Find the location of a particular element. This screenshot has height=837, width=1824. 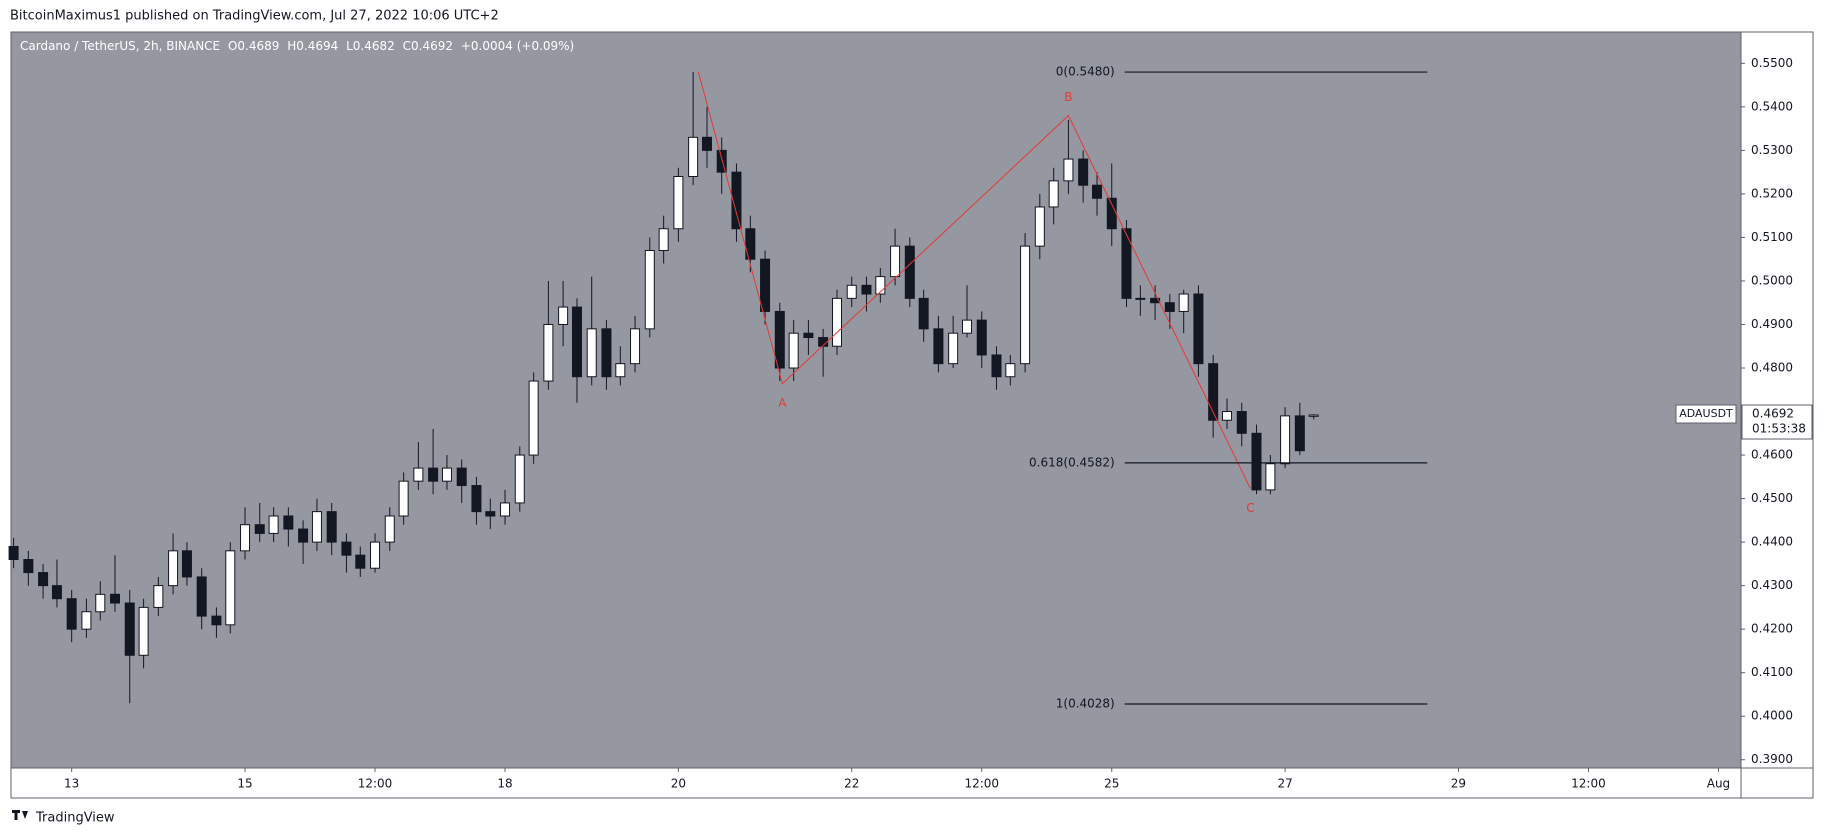

last-price-label: 0.4692 is located at coordinates (1773, 414).